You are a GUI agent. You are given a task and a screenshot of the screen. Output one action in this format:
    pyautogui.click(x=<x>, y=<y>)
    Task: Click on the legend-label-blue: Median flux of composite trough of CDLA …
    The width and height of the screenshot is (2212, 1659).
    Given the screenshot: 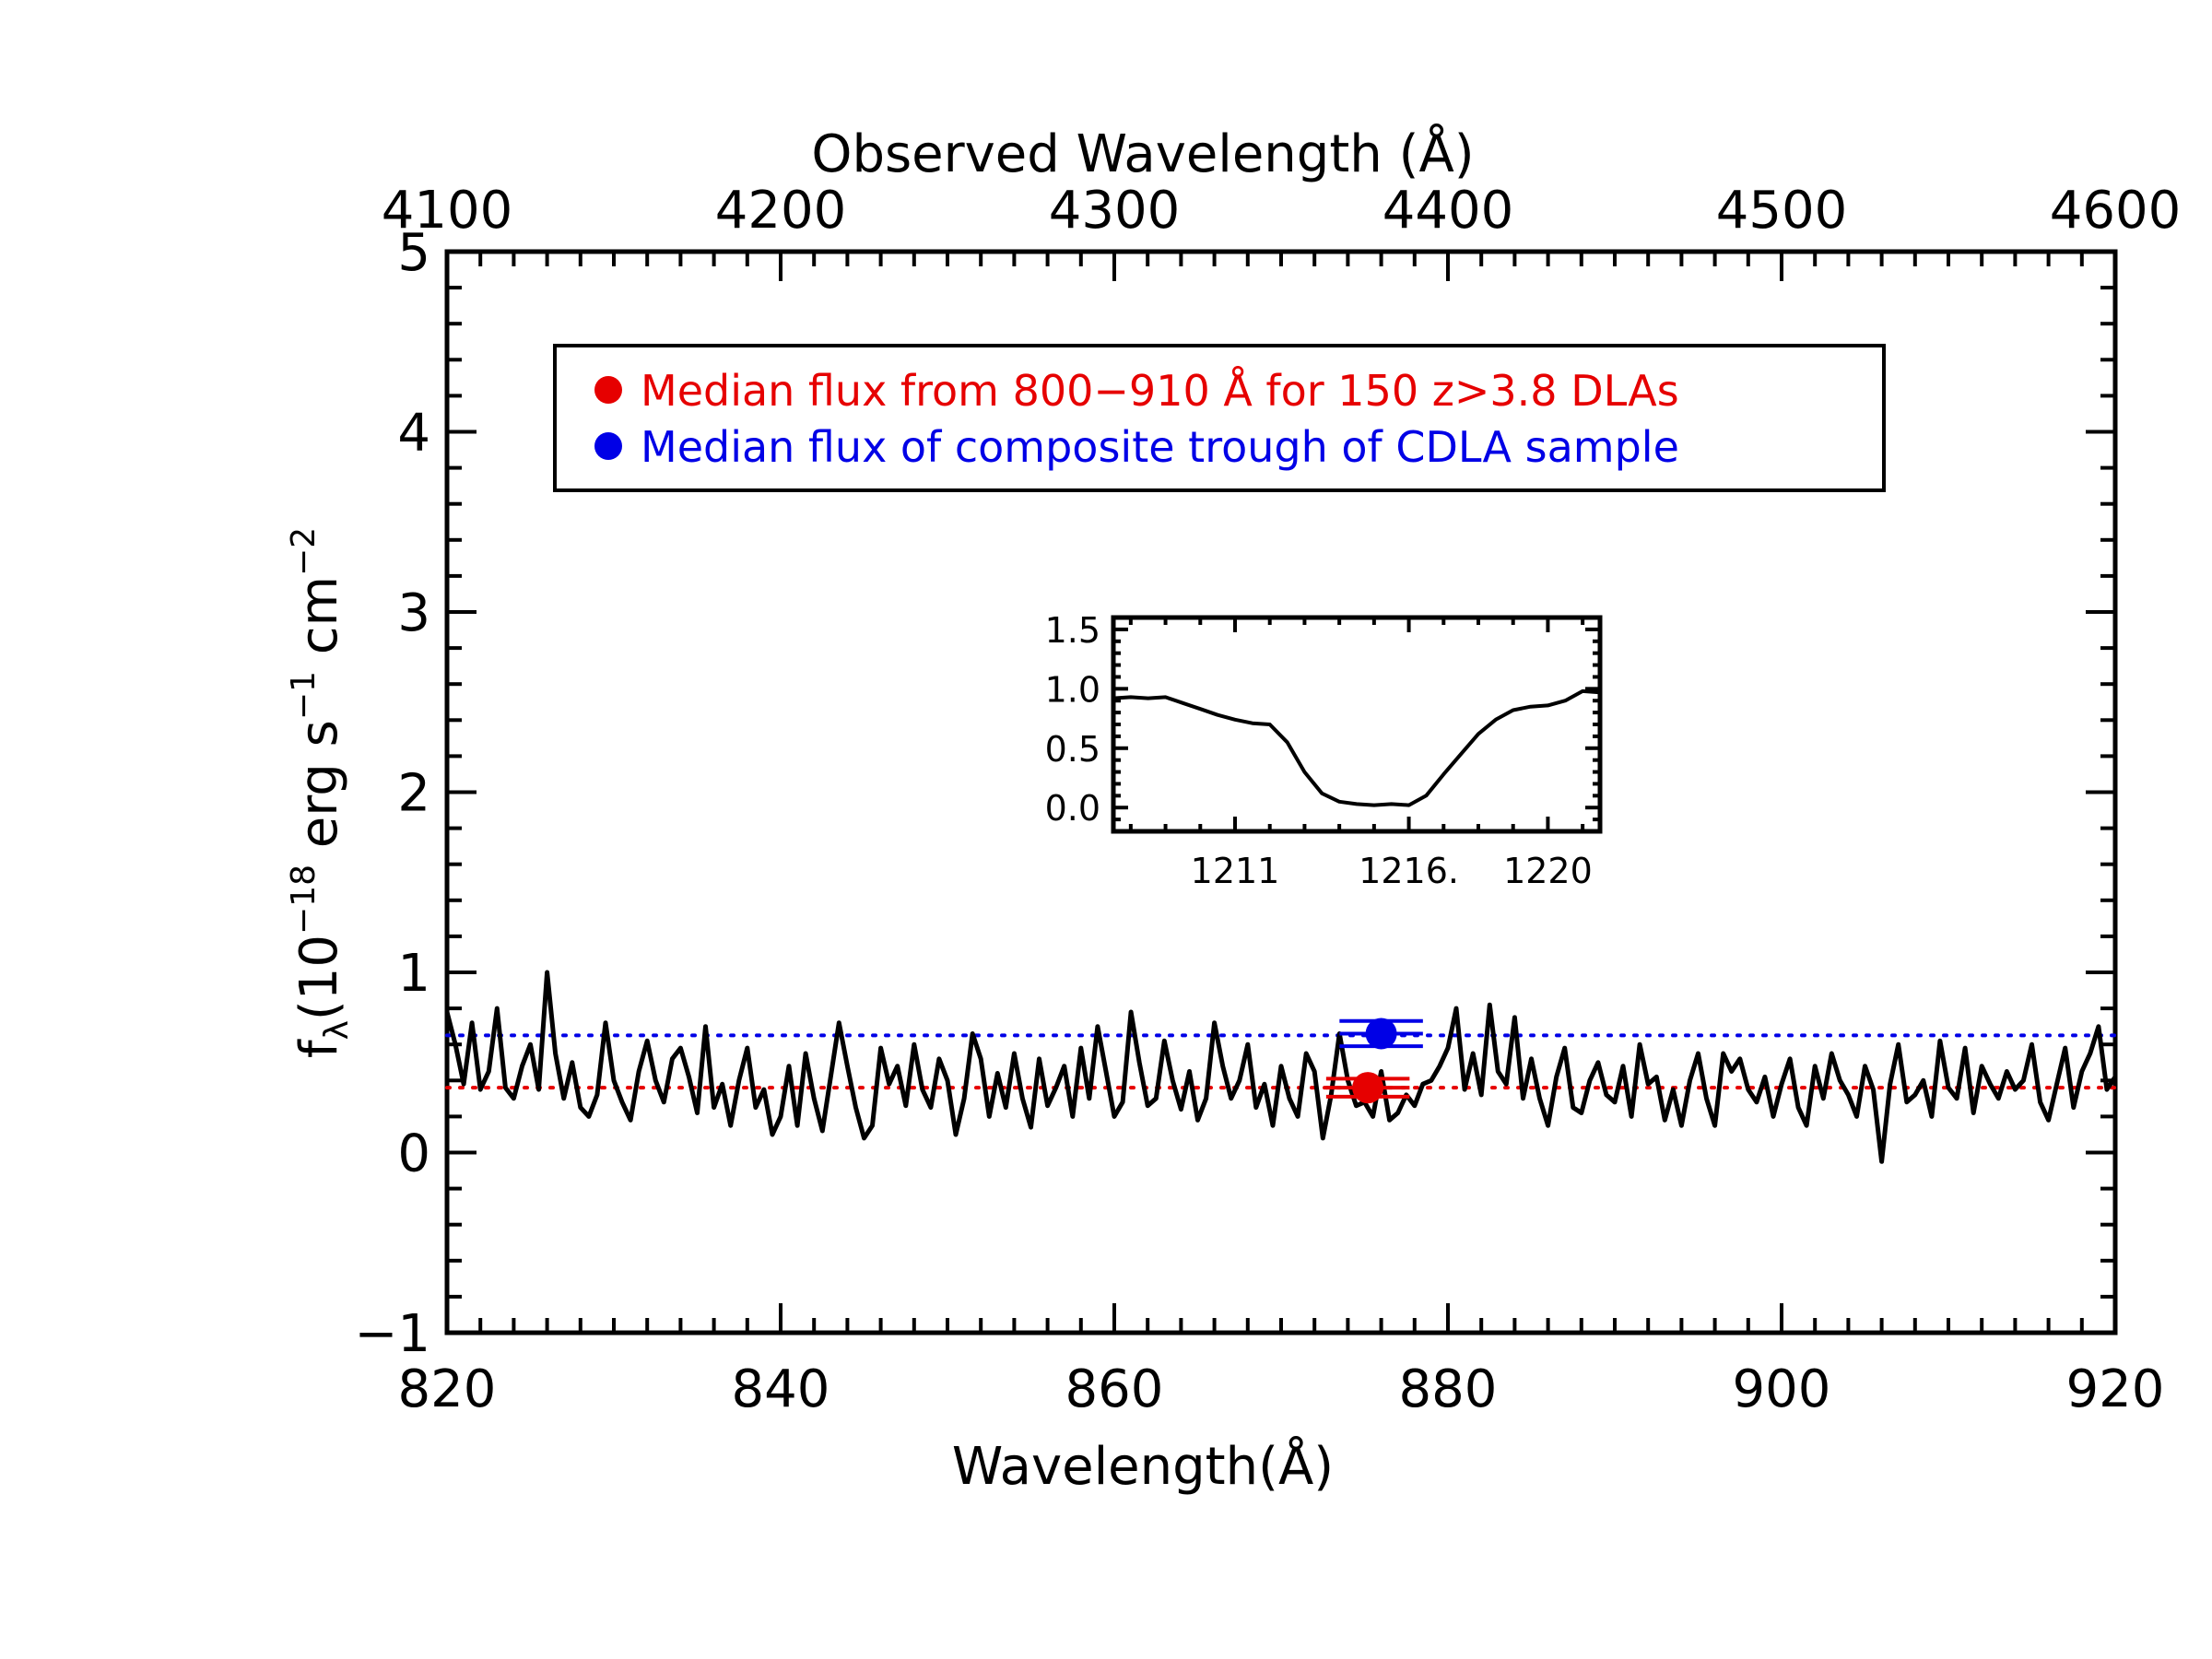 What is the action you would take?
    pyautogui.click(x=1160, y=447)
    